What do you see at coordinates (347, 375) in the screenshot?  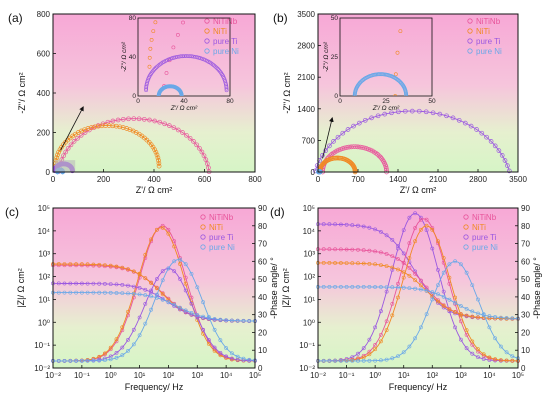 I see `x-tick-label: 10⁻¹` at bounding box center [347, 375].